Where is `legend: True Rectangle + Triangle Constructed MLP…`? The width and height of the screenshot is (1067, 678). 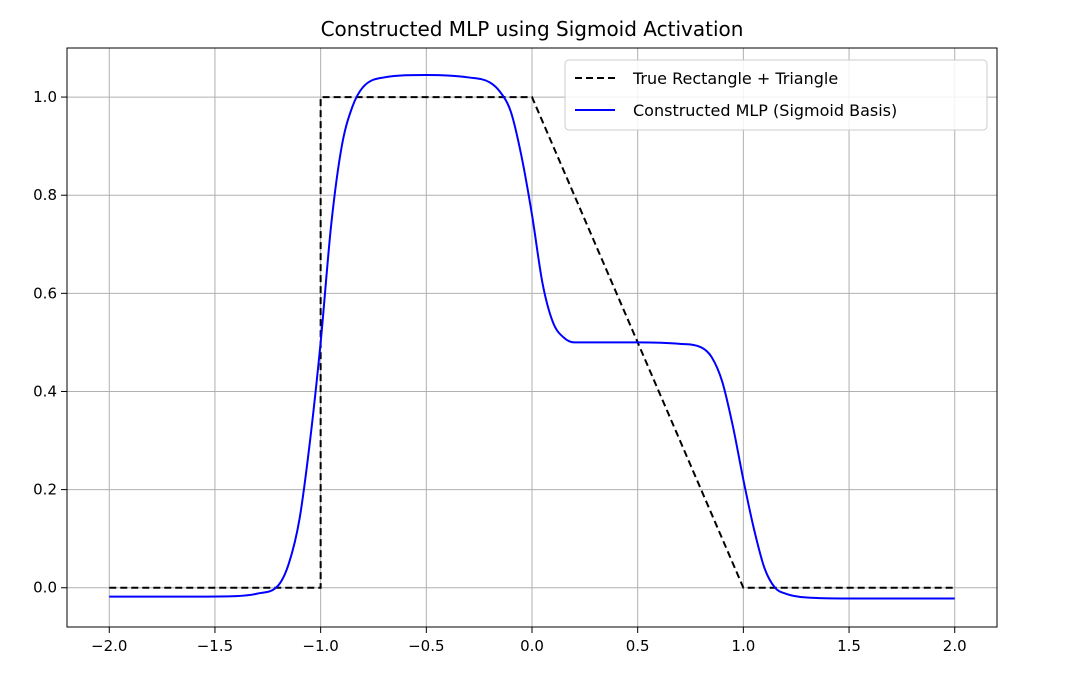 legend: True Rectangle + Triangle Constructed MLP… is located at coordinates (776, 95).